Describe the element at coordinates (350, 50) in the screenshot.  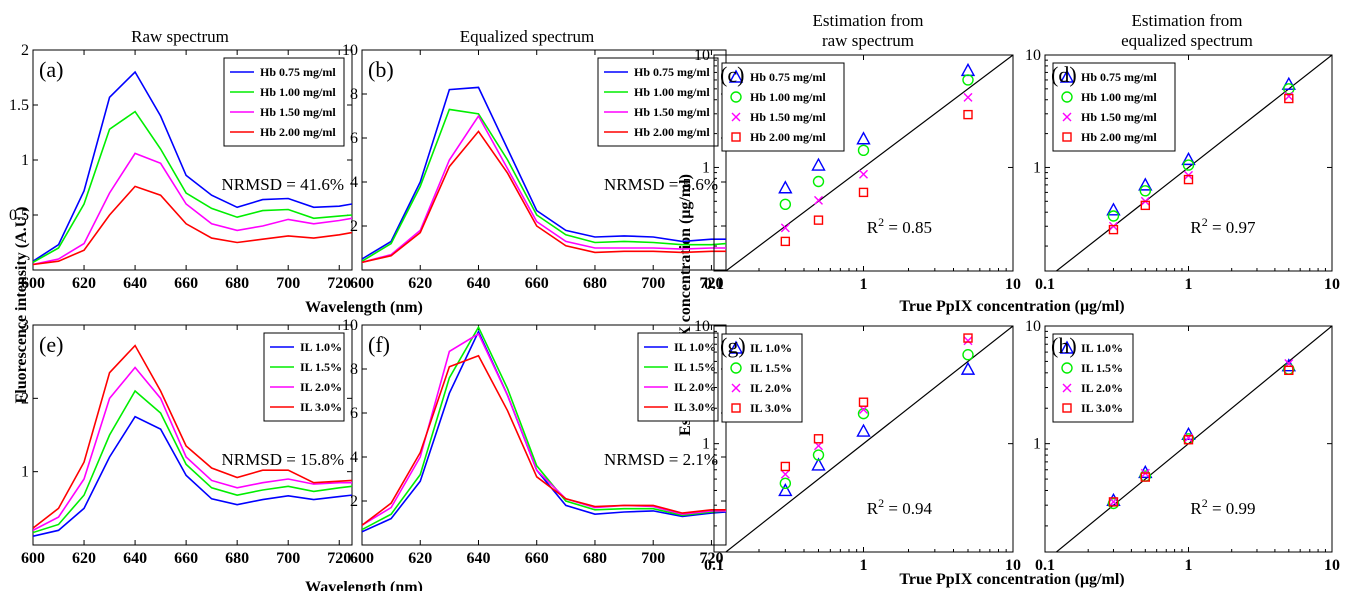
I see `y-tick-label: 10` at that location.